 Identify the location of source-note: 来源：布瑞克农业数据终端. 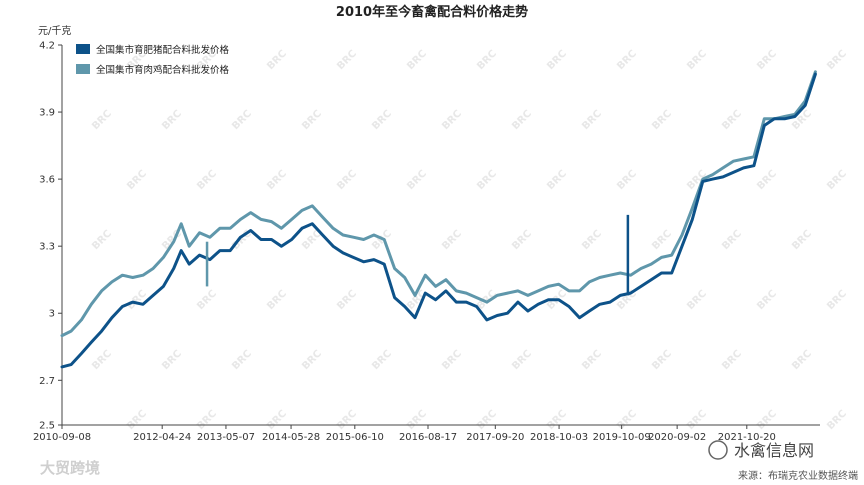
(798, 475).